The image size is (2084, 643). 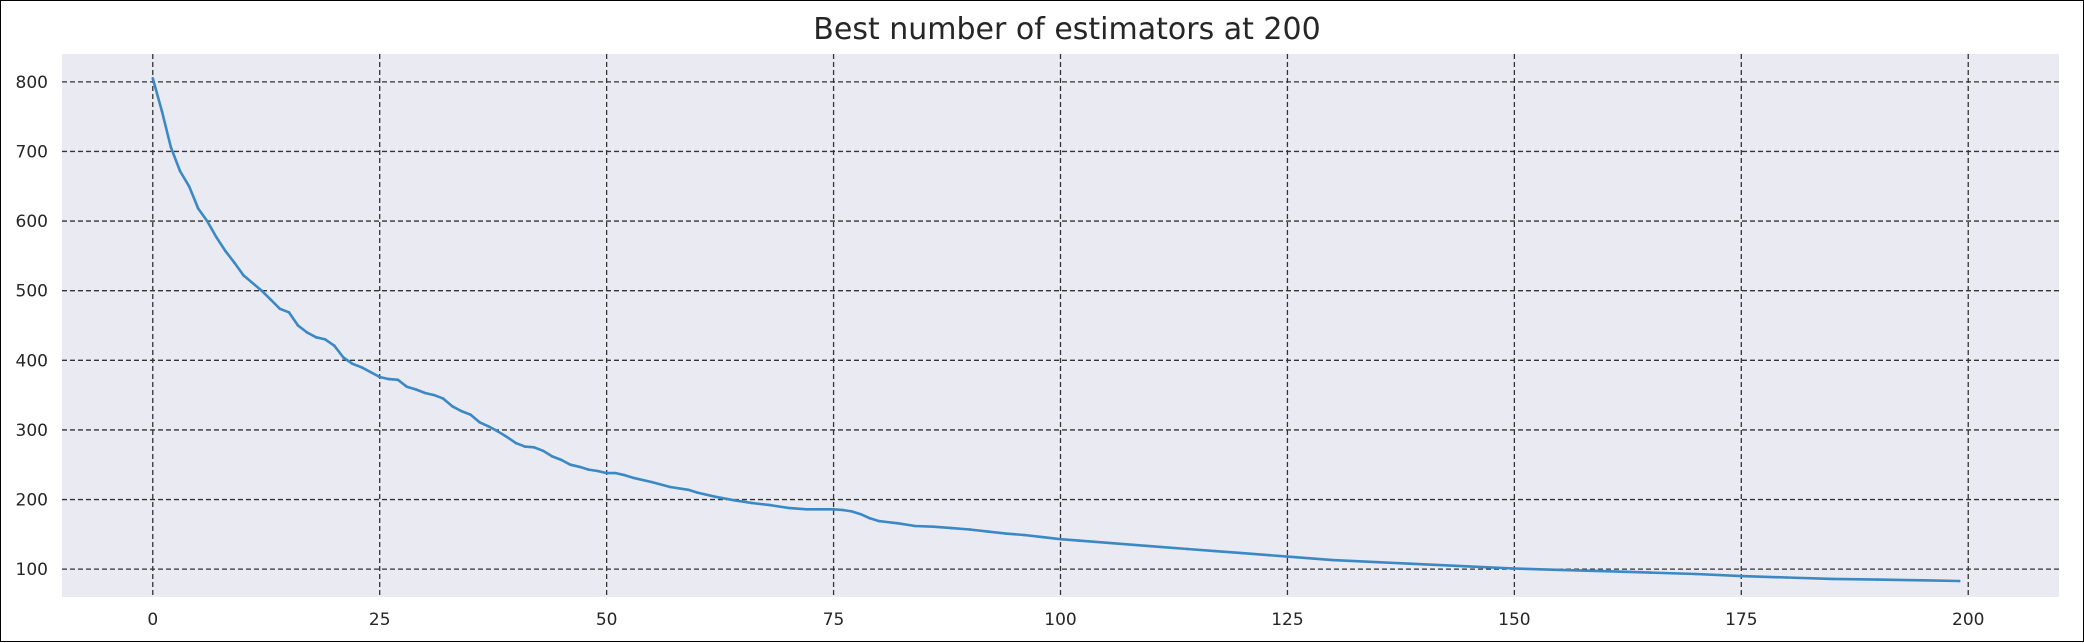 What do you see at coordinates (834, 620) in the screenshot?
I see `x-tick-label: 75` at bounding box center [834, 620].